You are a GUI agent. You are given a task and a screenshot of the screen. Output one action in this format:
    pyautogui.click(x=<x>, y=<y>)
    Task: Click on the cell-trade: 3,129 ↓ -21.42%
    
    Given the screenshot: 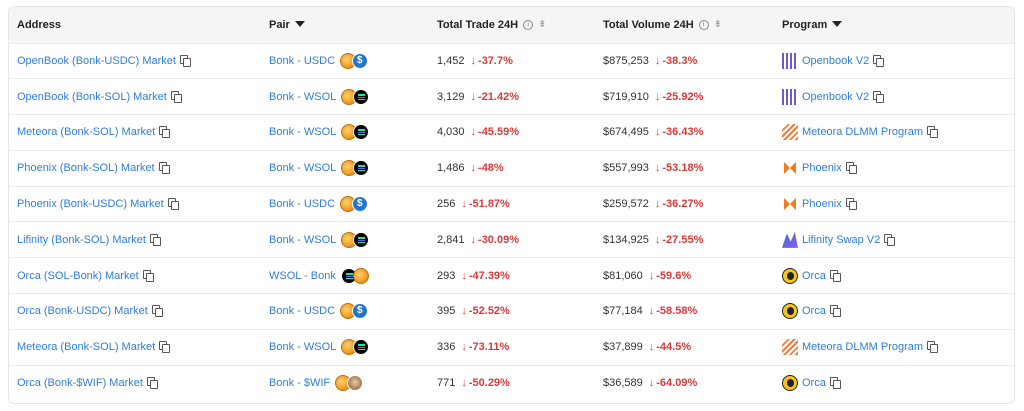 What is the action you would take?
    pyautogui.click(x=512, y=97)
    